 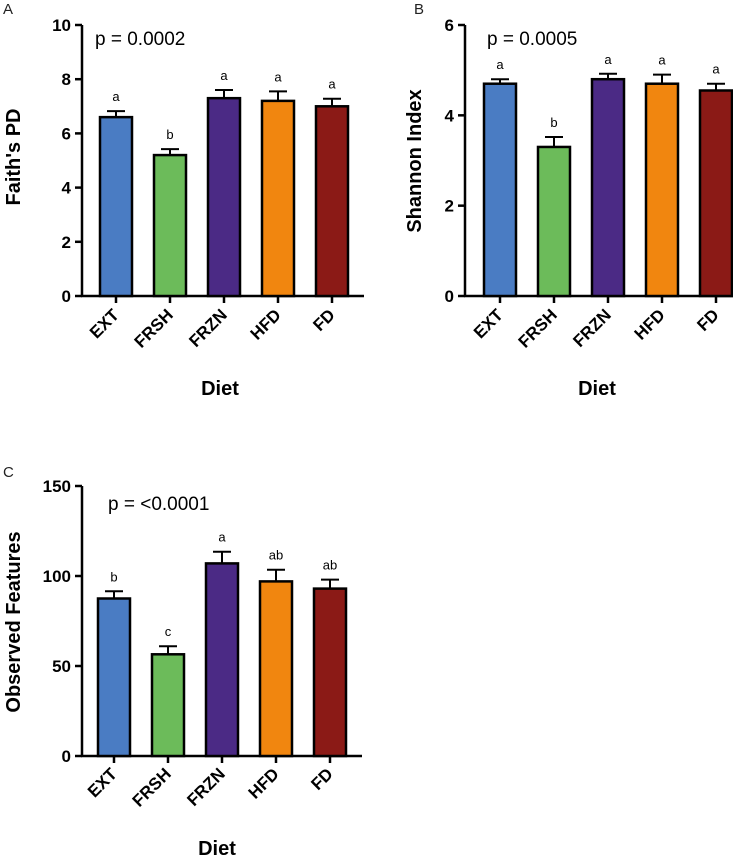 What do you see at coordinates (415, 160) in the screenshot?
I see `y-axis-title: Shannon Index` at bounding box center [415, 160].